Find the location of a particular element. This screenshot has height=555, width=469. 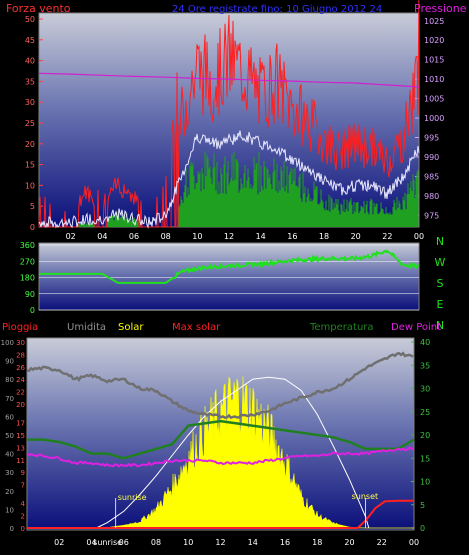

pressure-axis-title: Pressione is located at coordinates (440, 8).